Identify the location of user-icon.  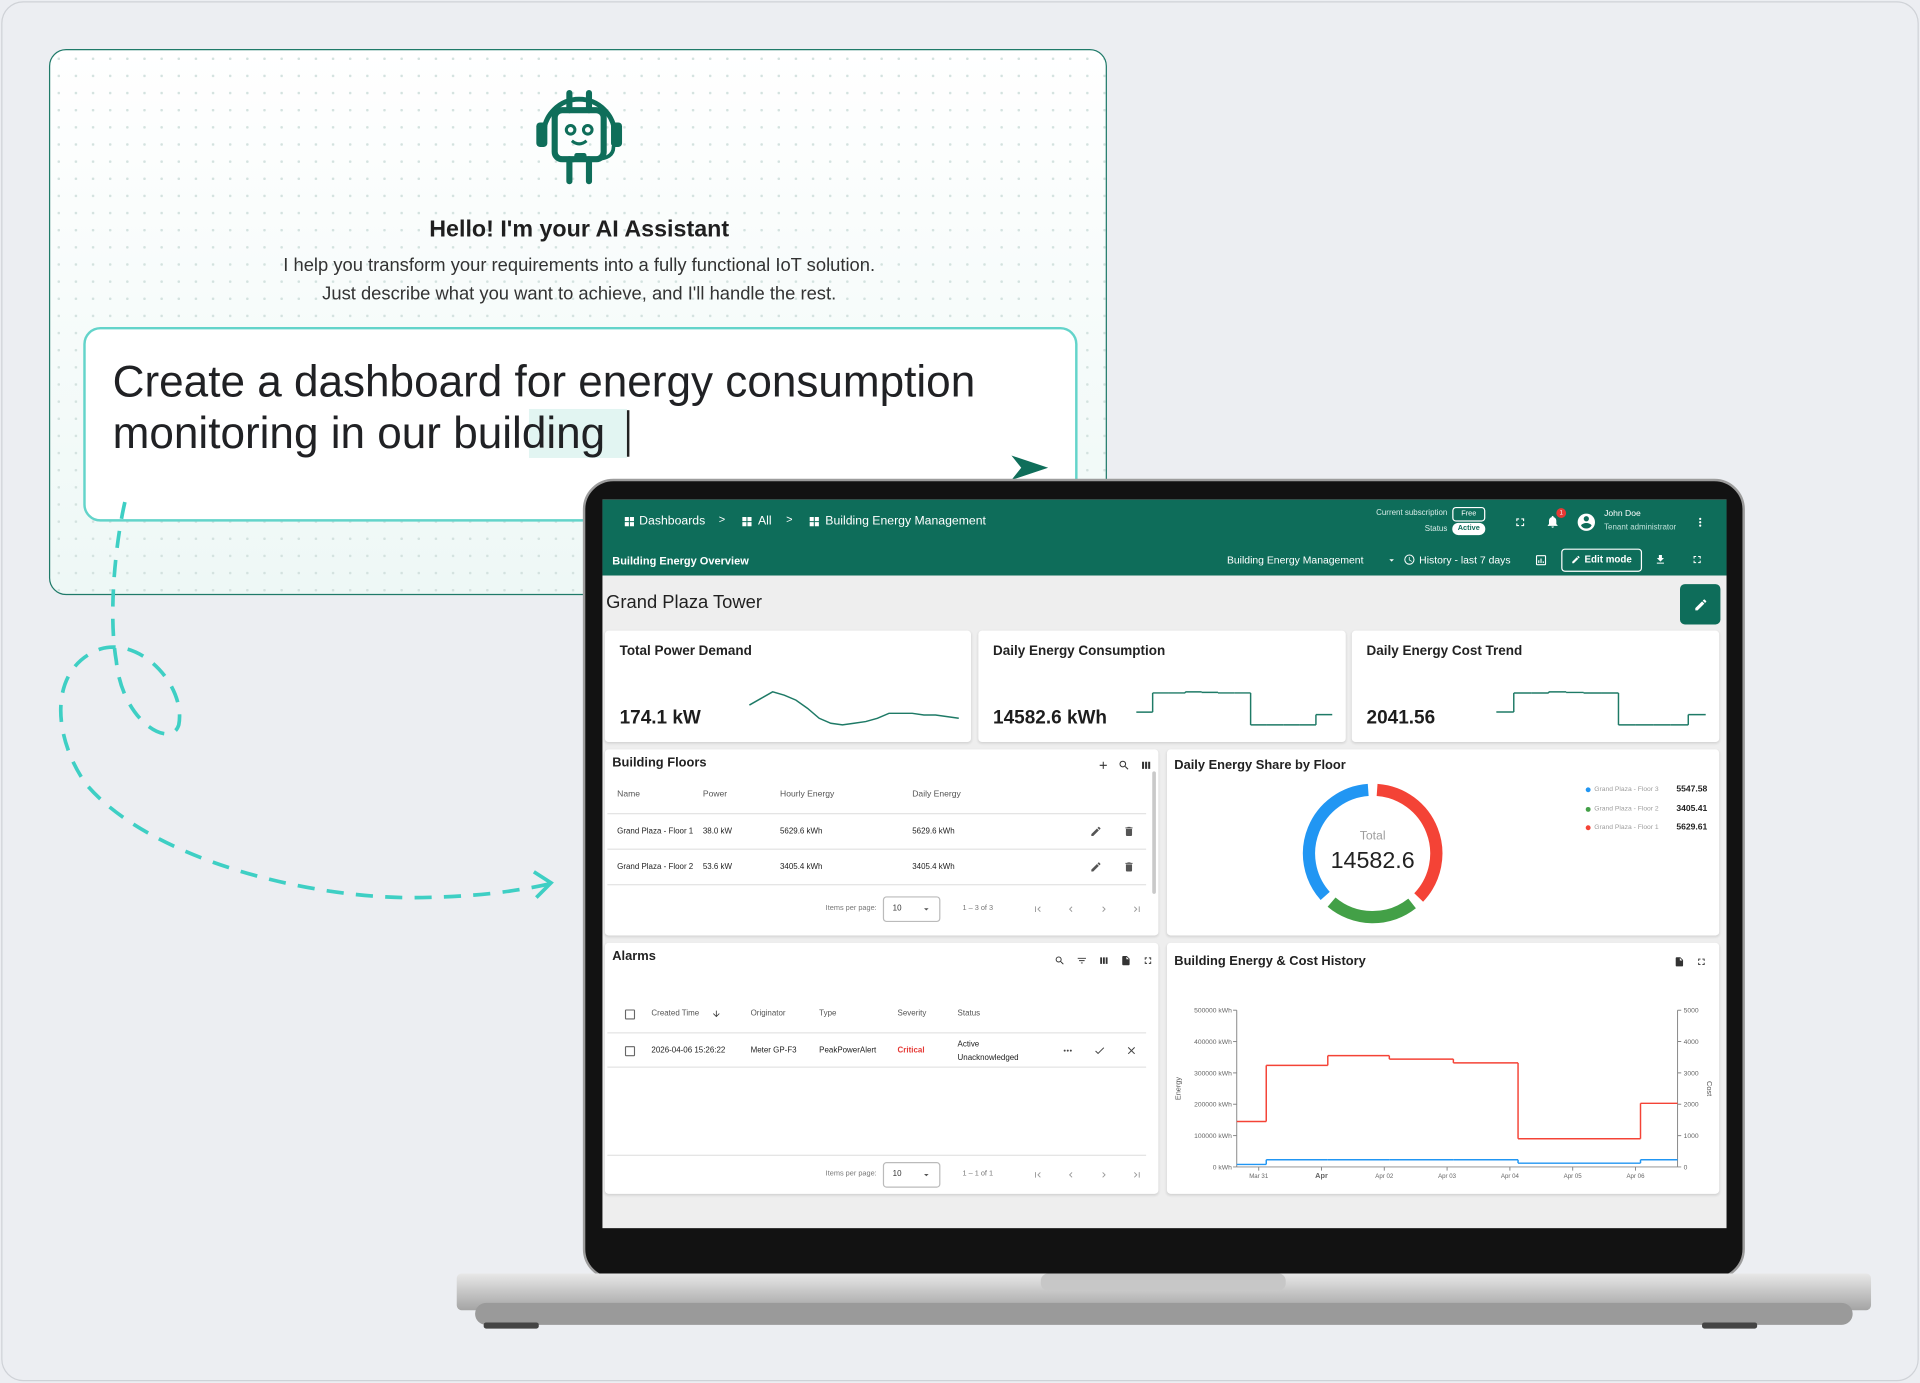
(1585, 521).